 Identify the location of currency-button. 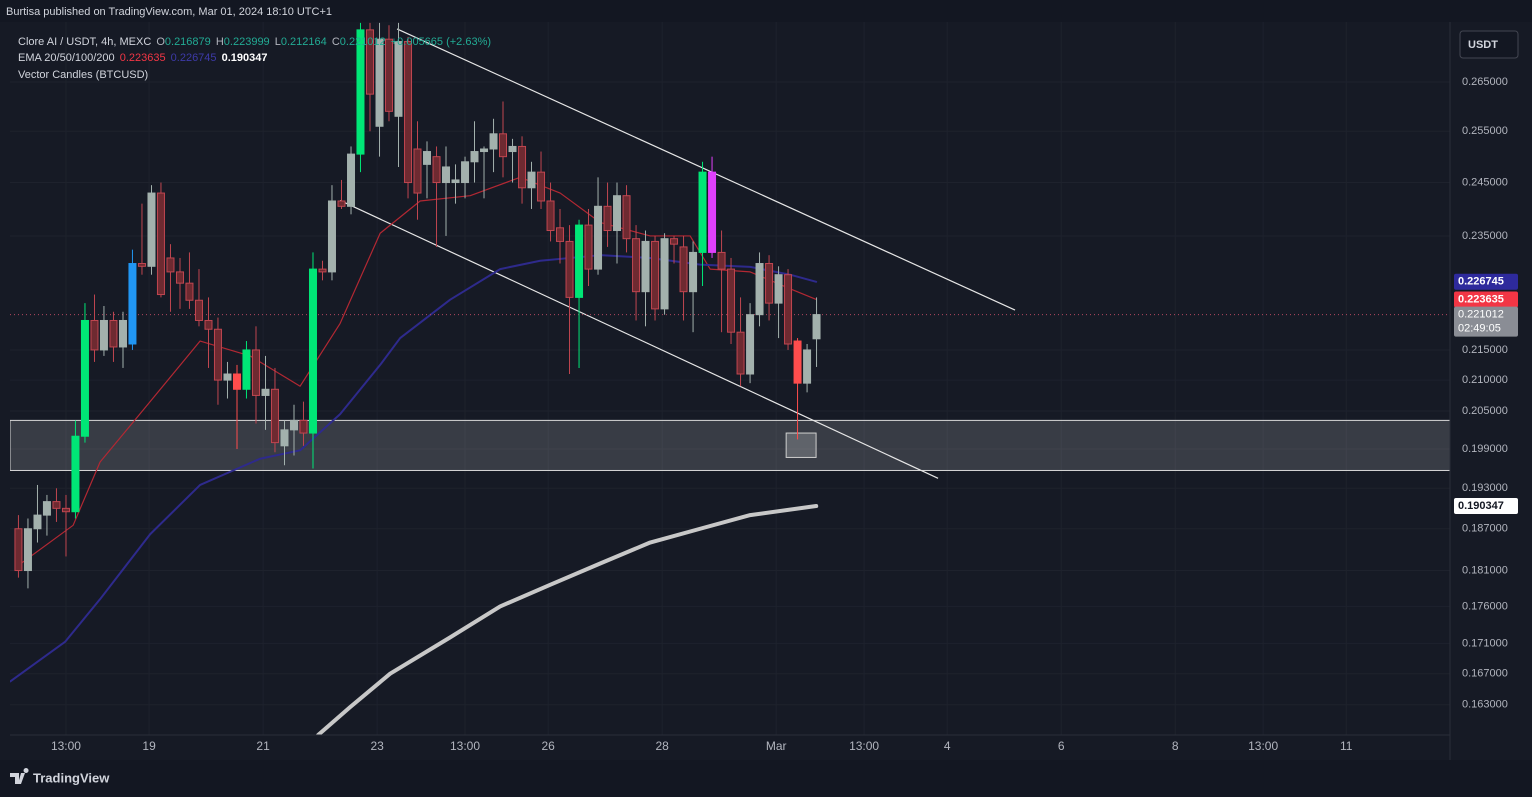
(1489, 44).